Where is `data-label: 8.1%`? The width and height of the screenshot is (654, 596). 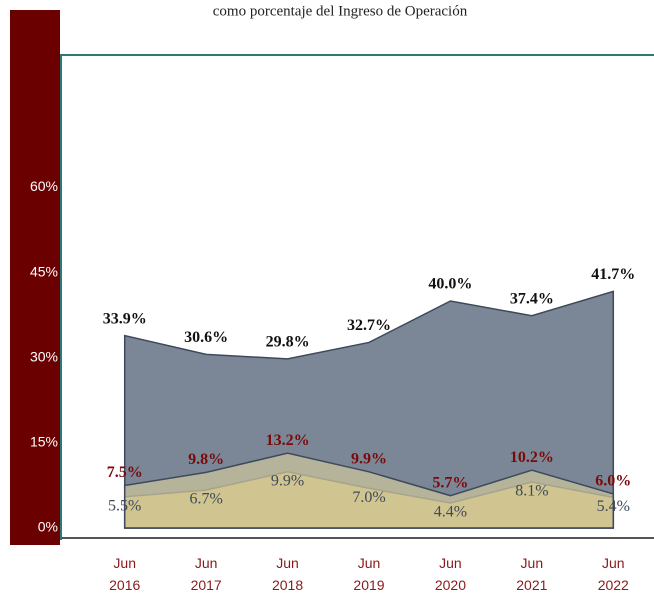
data-label: 8.1% is located at coordinates (531, 491).